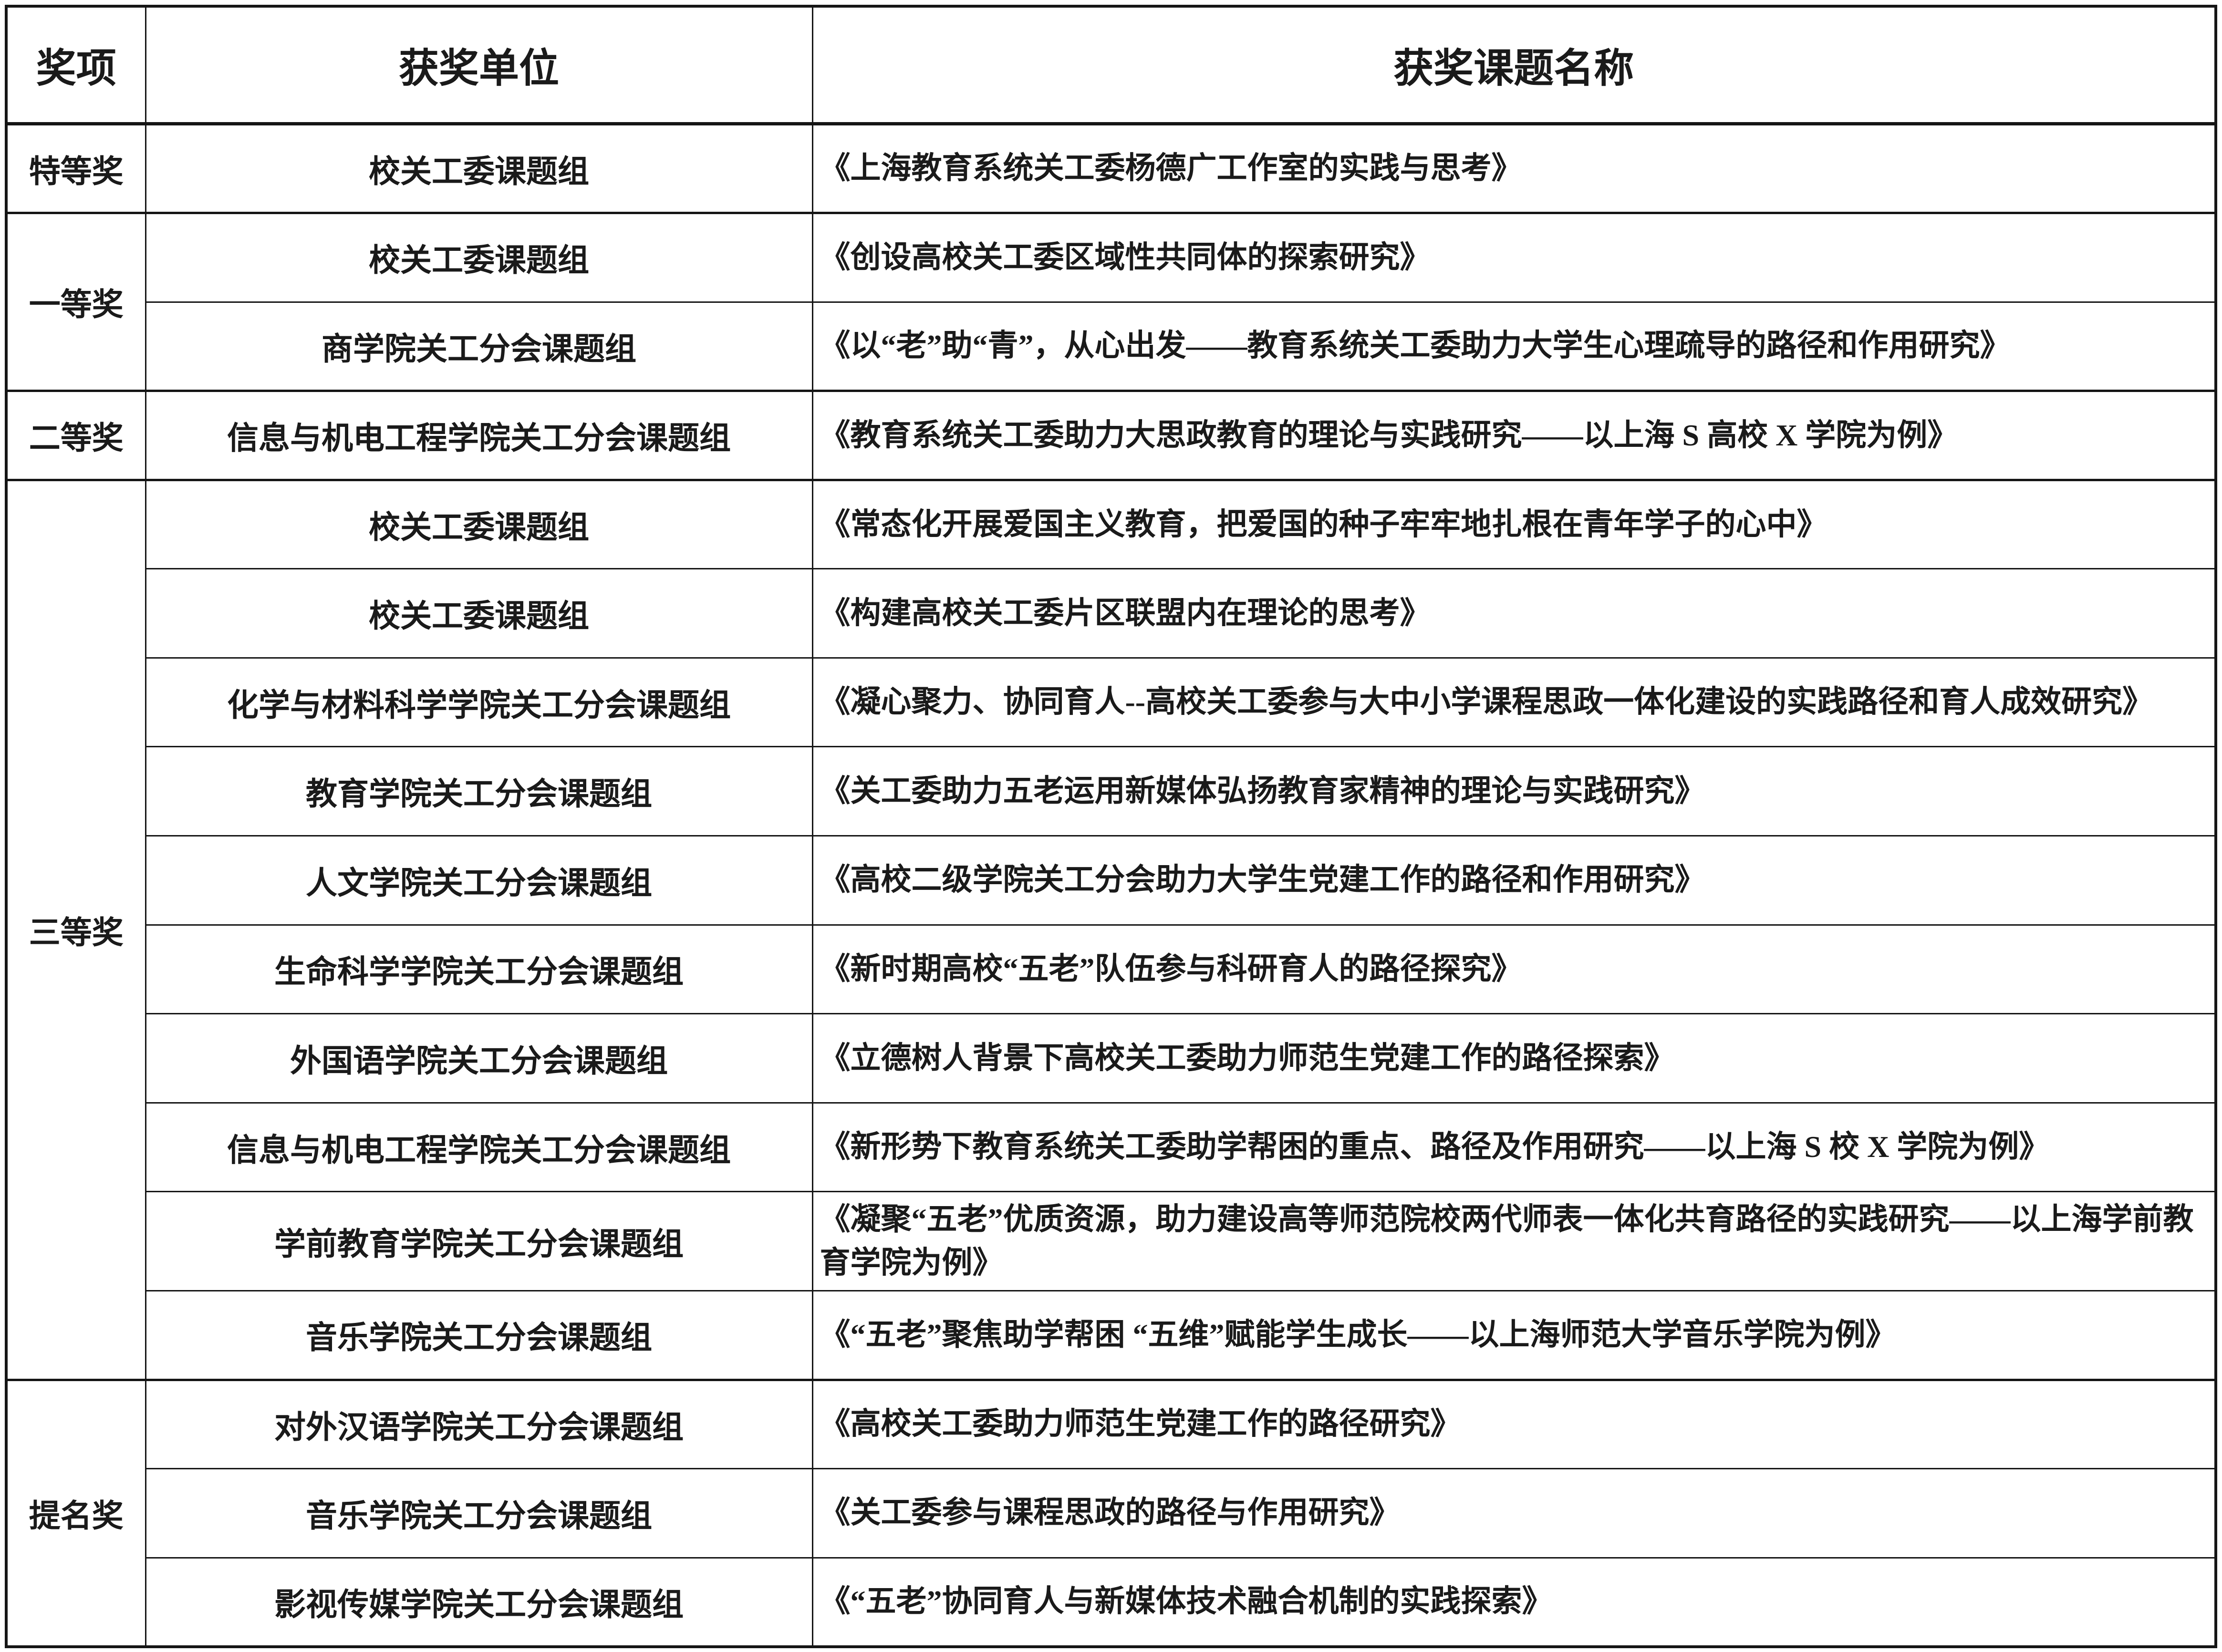  I want to click on unit-cell: 化学与材料科学学院关工分会课题组, so click(479, 702).